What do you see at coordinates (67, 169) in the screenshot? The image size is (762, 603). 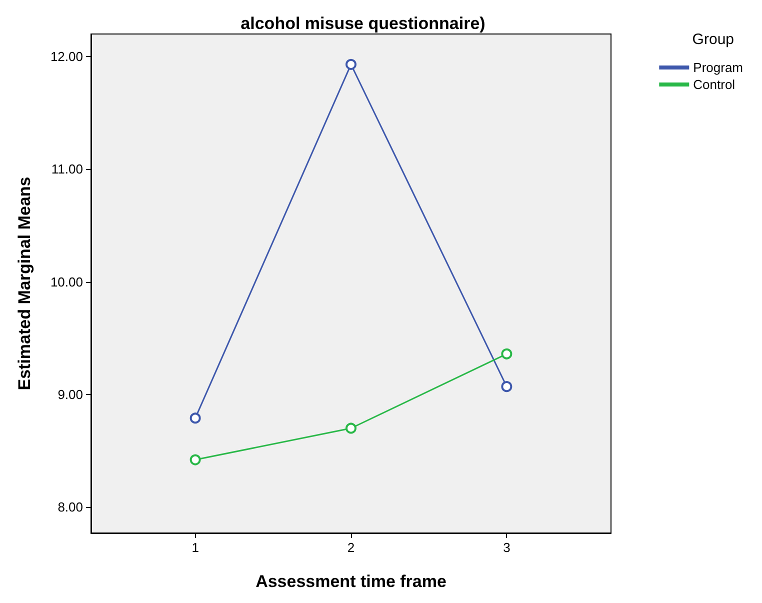 I see `y-tick-label: 11.00` at bounding box center [67, 169].